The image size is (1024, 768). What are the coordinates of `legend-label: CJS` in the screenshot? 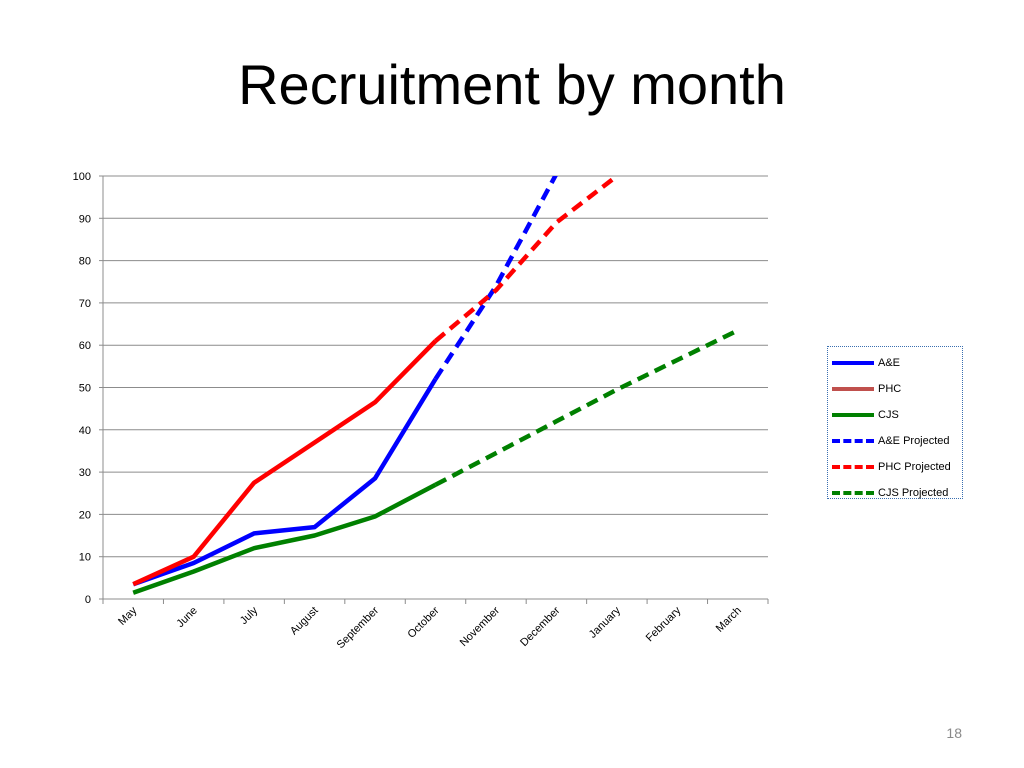 It's located at (888, 415).